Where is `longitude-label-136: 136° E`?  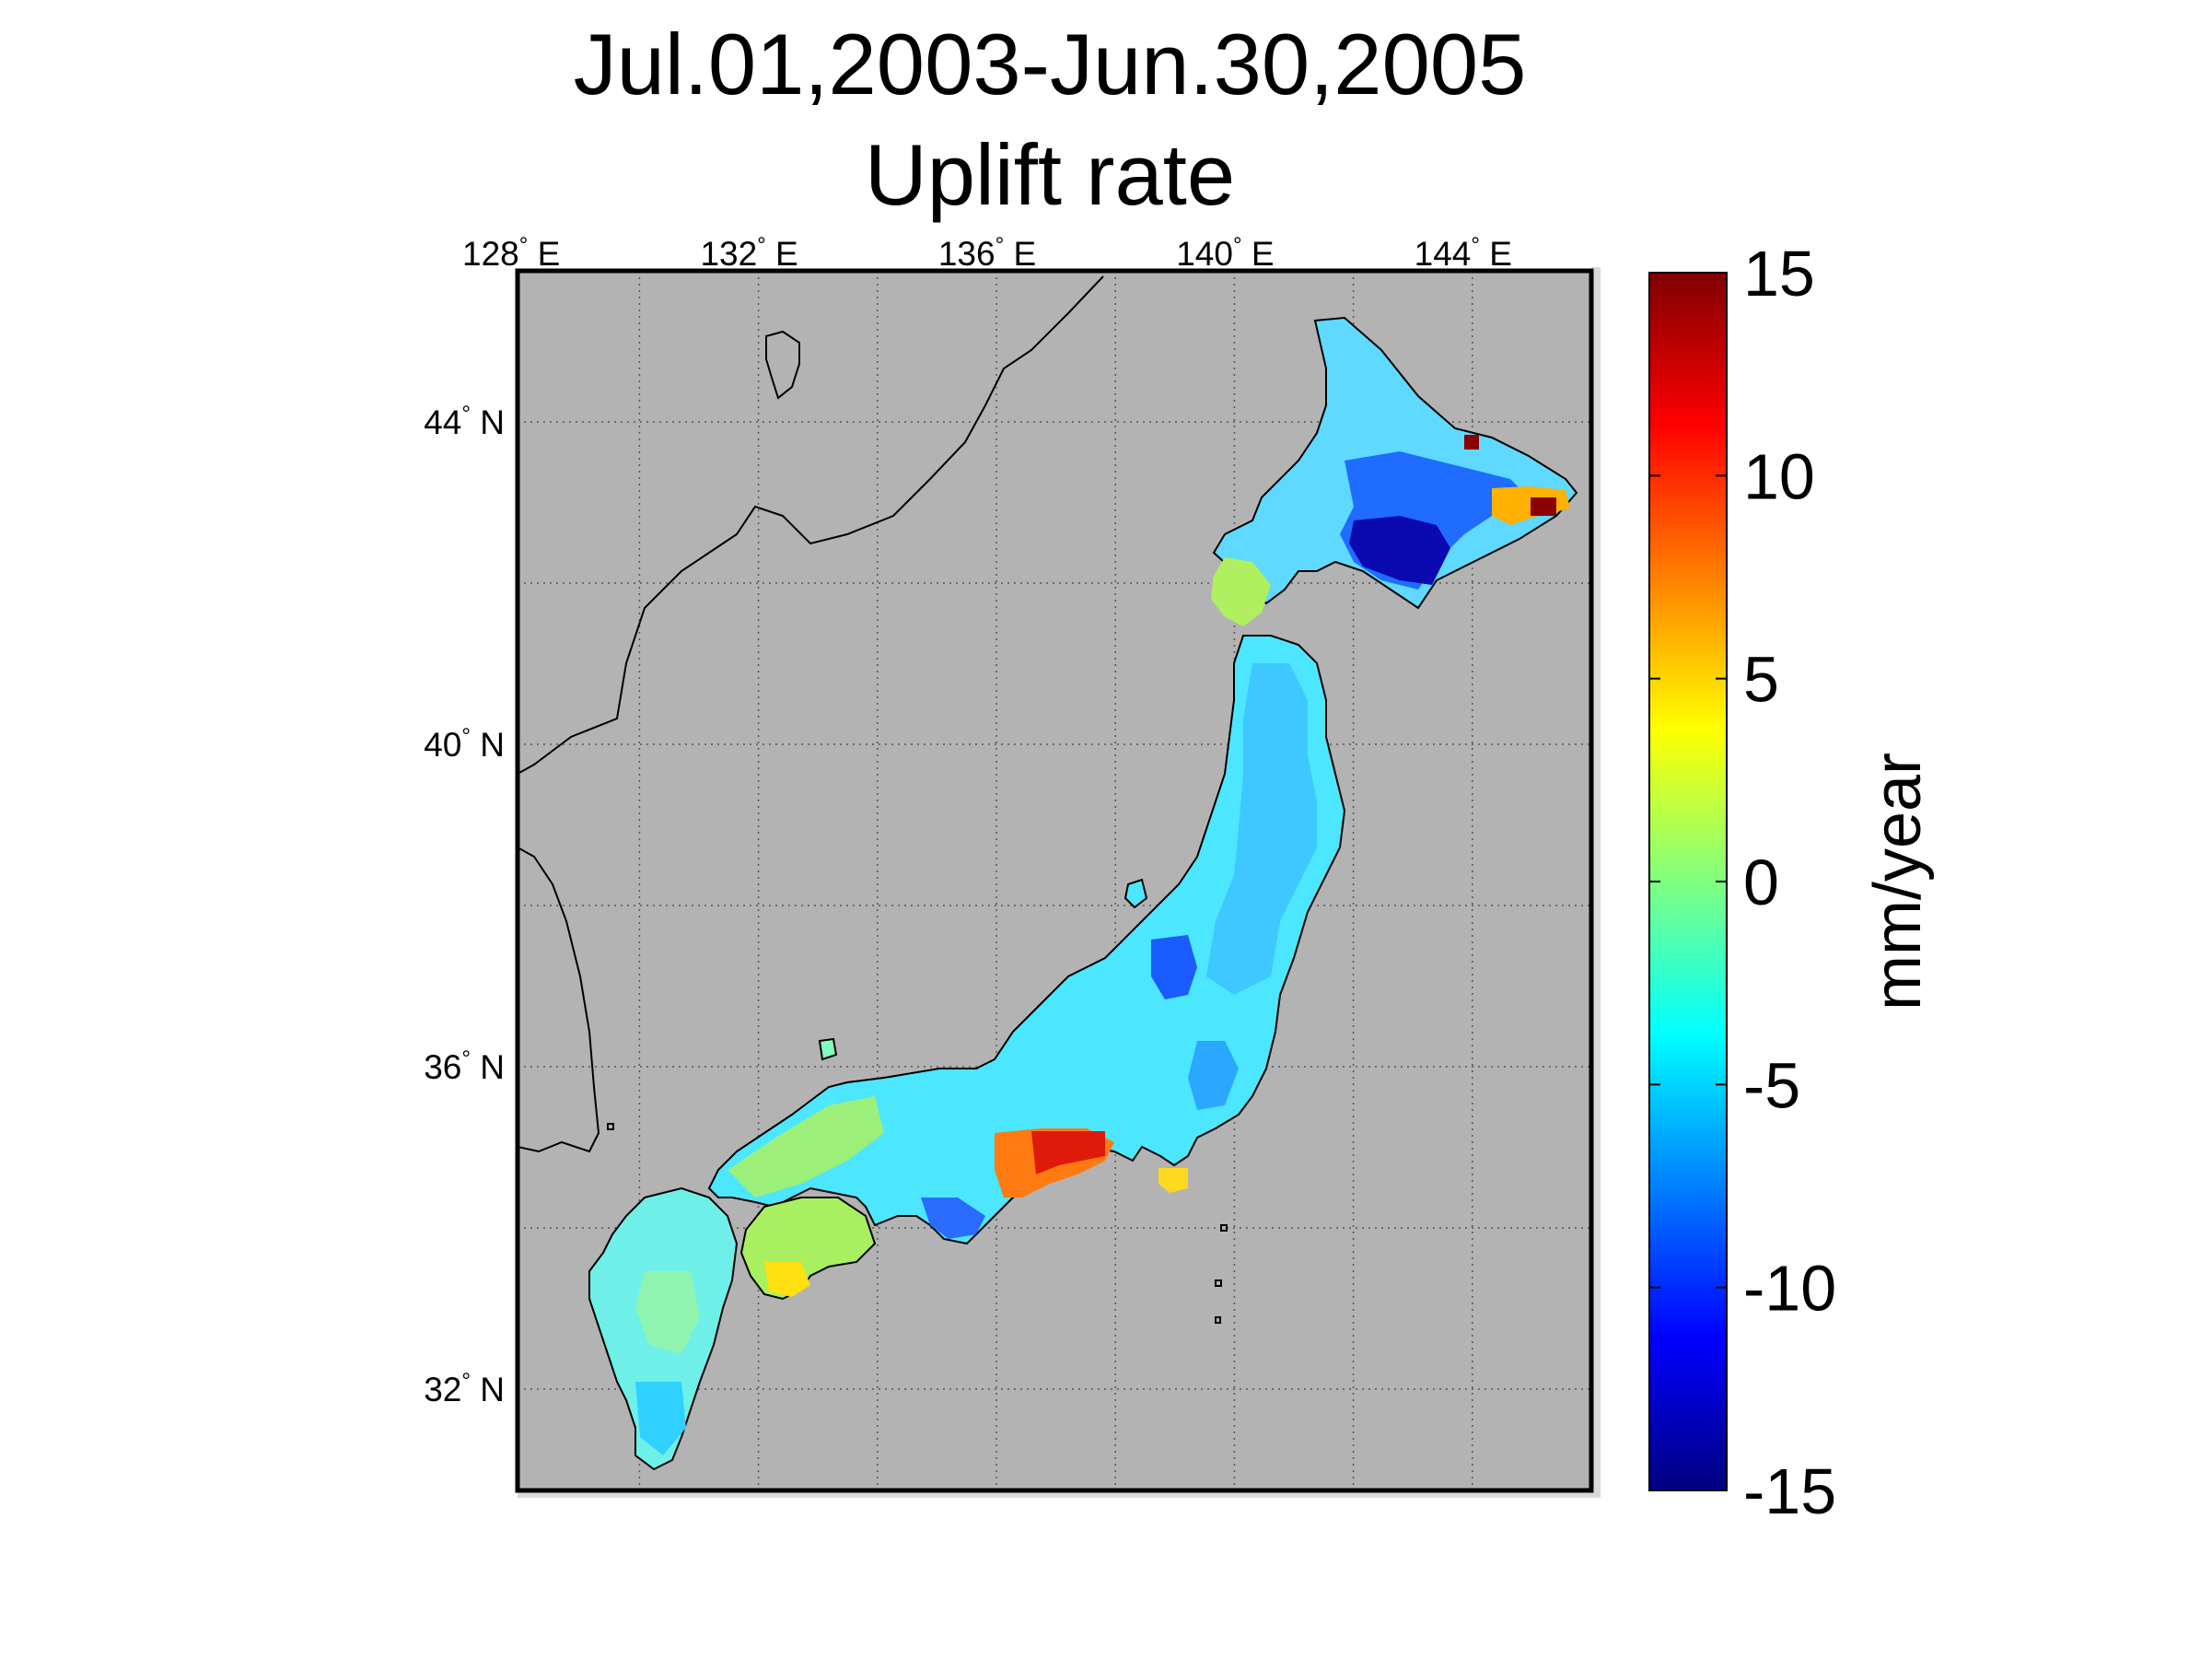 longitude-label-136: 136° E is located at coordinates (987, 253).